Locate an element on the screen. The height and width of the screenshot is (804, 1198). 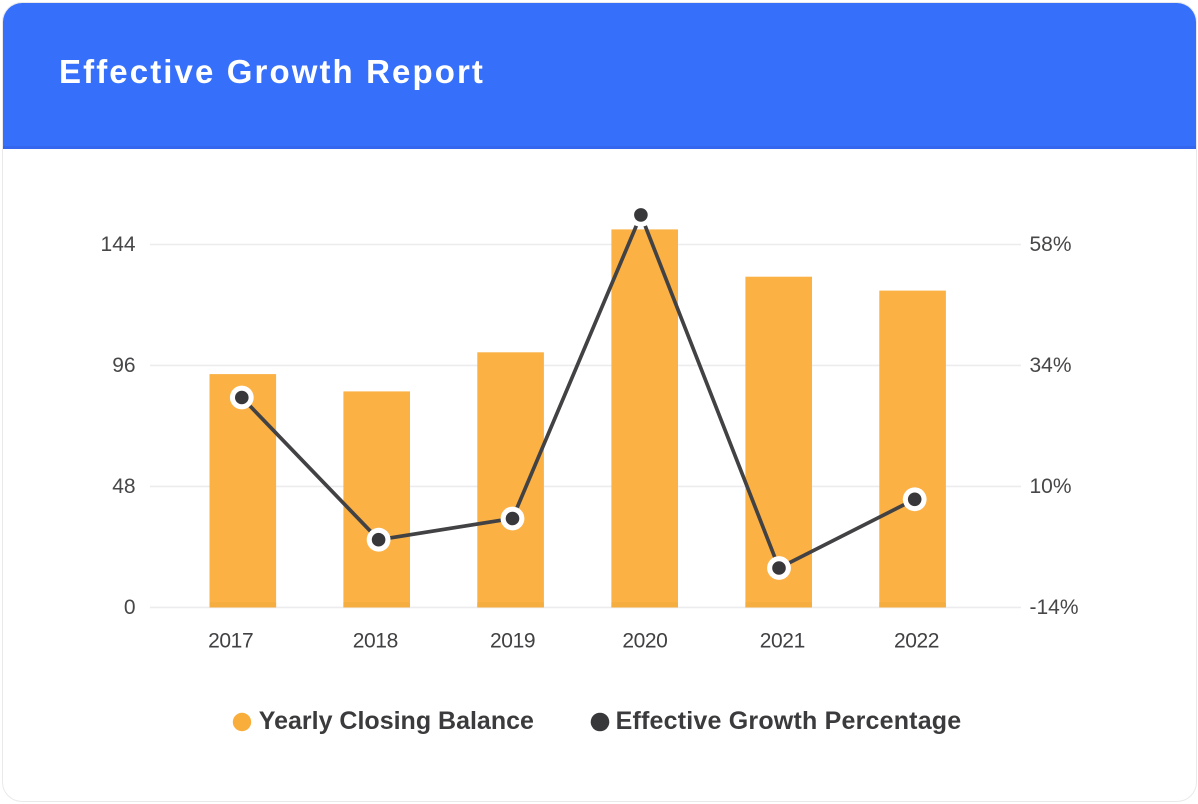
svg-text: 34% is located at coordinates (1051, 365).